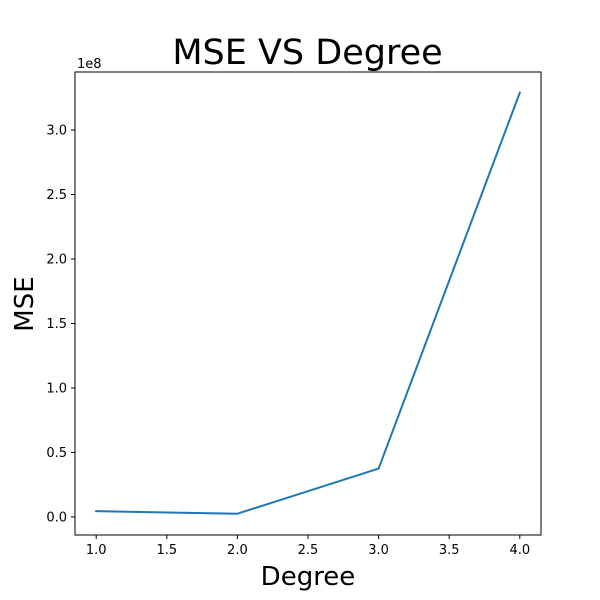  What do you see at coordinates (378, 550) in the screenshot?
I see `x-tick-label: 3.0` at bounding box center [378, 550].